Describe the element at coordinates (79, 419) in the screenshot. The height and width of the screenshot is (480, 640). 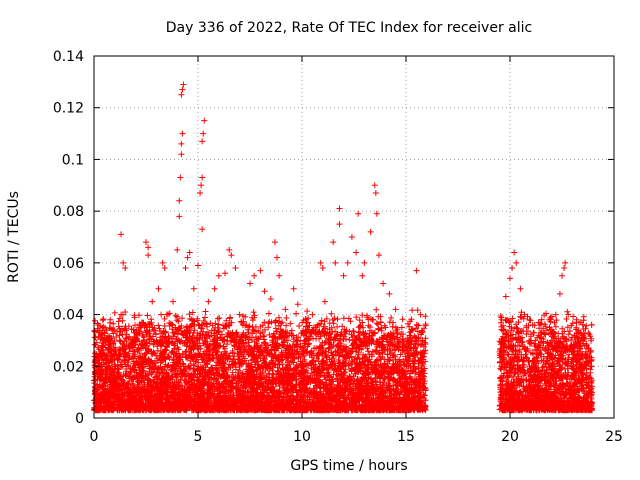
I see `y-tick-label: 0` at that location.